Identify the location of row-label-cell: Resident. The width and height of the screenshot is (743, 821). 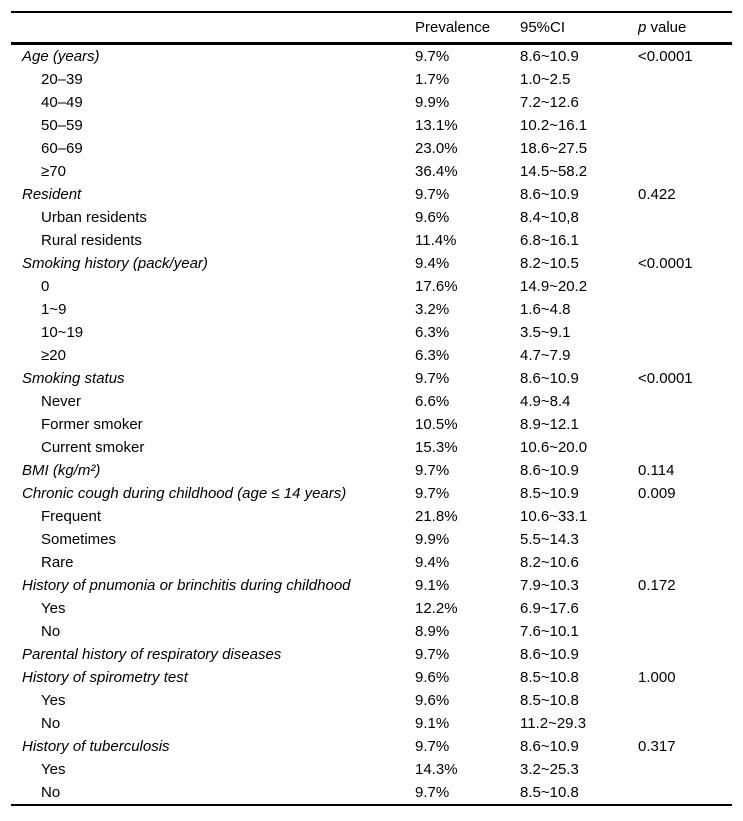
(52, 194).